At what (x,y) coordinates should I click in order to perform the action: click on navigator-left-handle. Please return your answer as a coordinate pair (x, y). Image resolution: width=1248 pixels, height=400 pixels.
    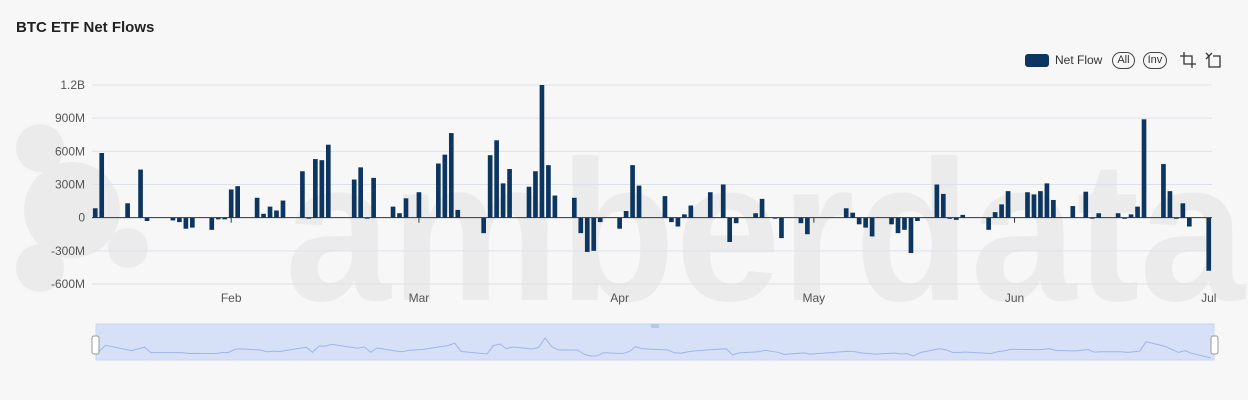
    Looking at the image, I should click on (95, 345).